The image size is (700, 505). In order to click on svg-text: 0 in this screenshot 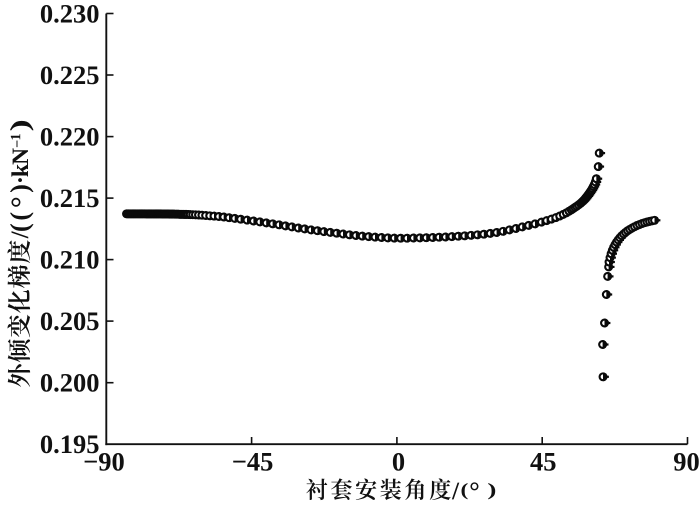, I will do `click(398, 462)`.